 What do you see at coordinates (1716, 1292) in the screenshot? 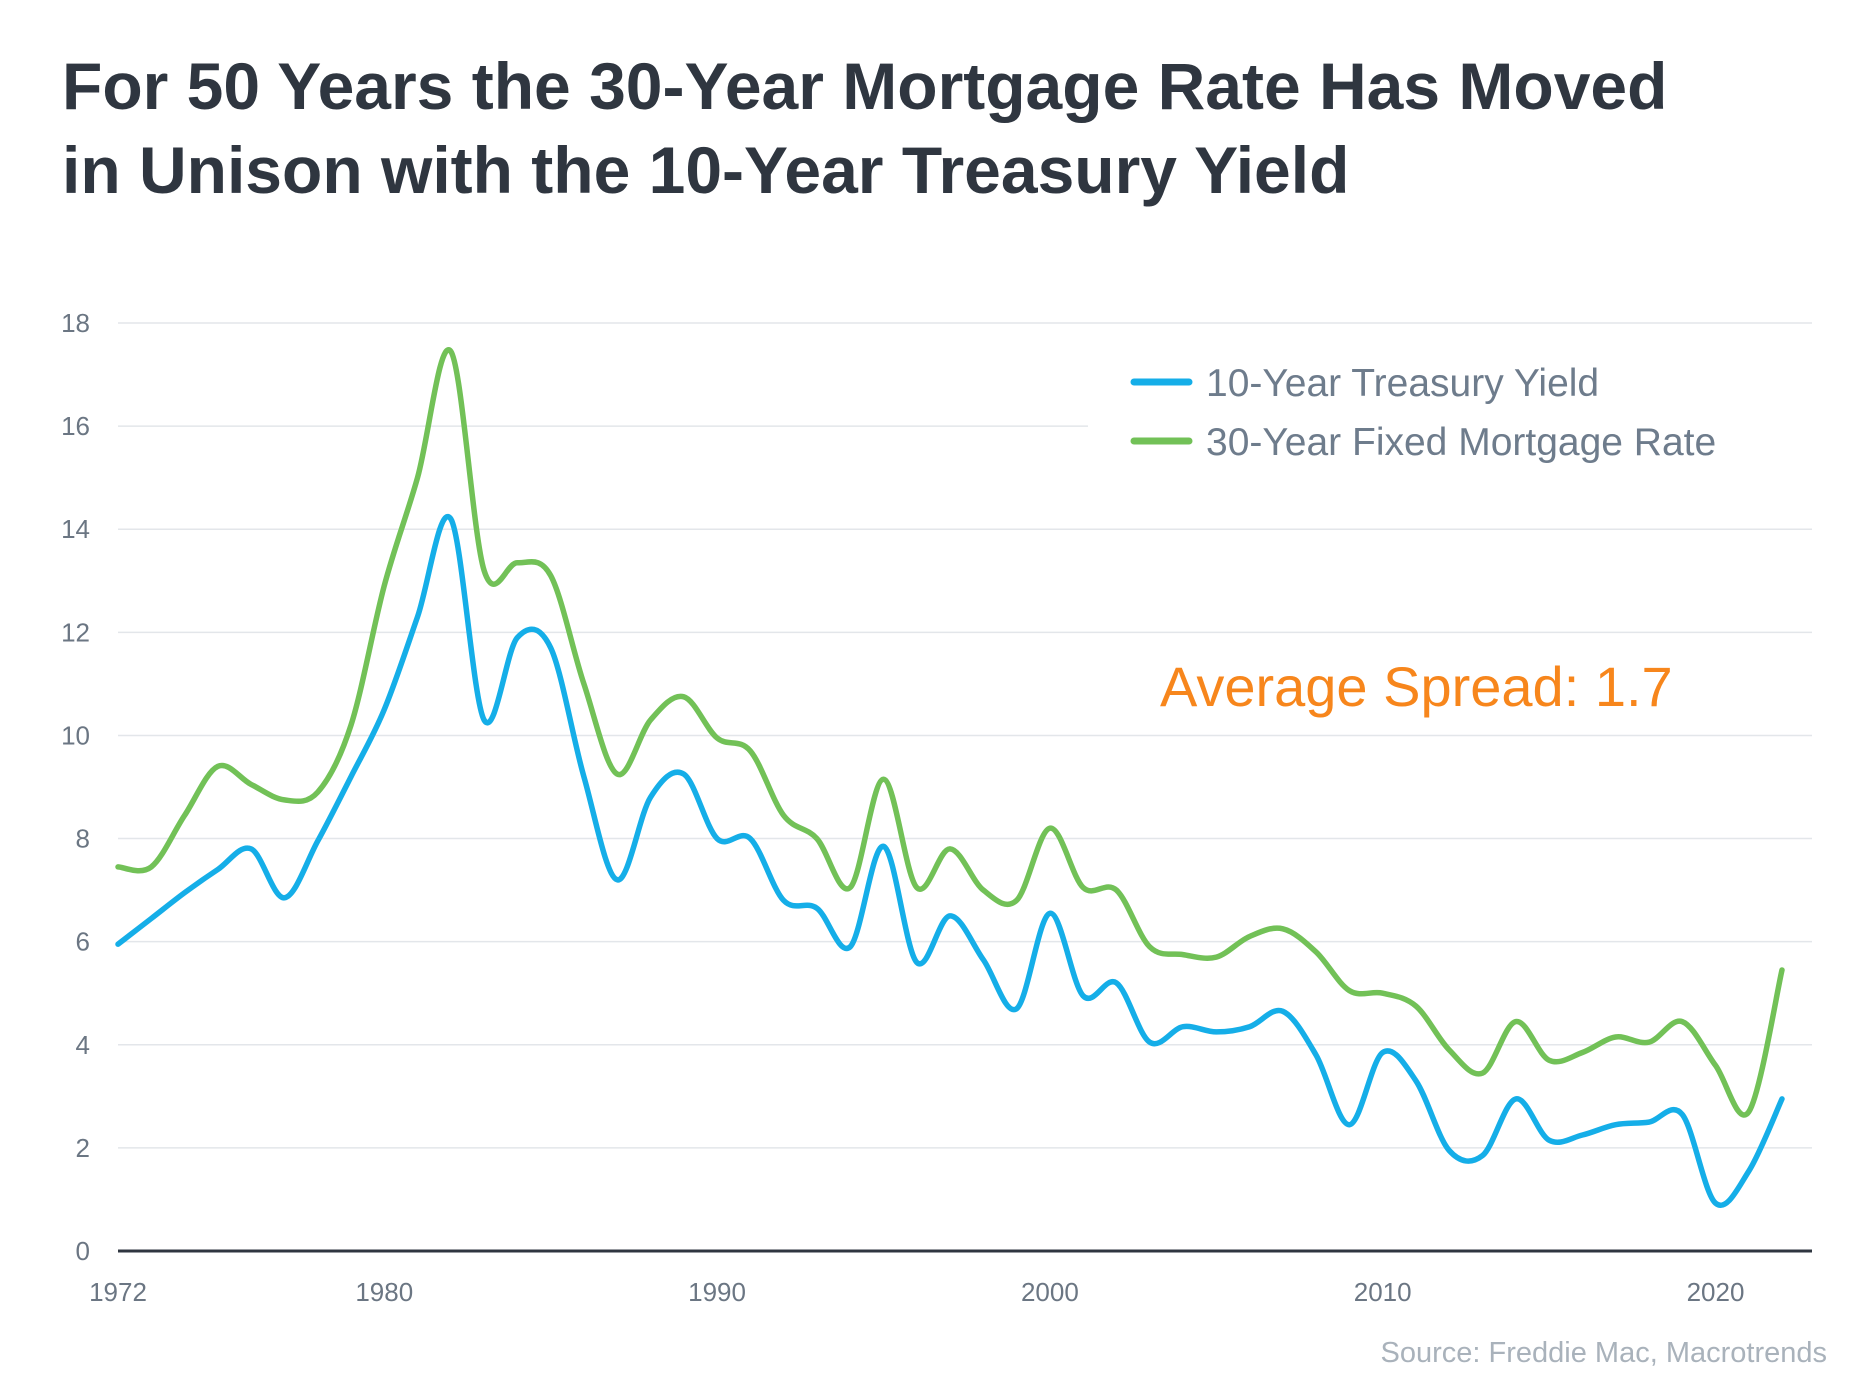
I see `x-tick-label-2020: 2020` at bounding box center [1716, 1292].